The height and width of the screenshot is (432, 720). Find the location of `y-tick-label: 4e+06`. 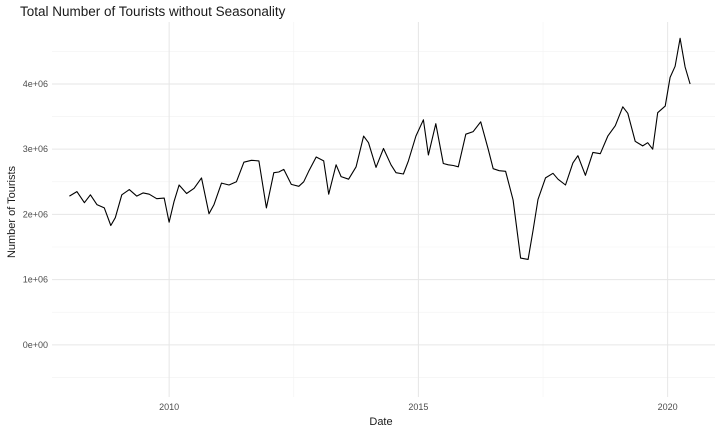

y-tick-label: 4e+06 is located at coordinates (35, 84).